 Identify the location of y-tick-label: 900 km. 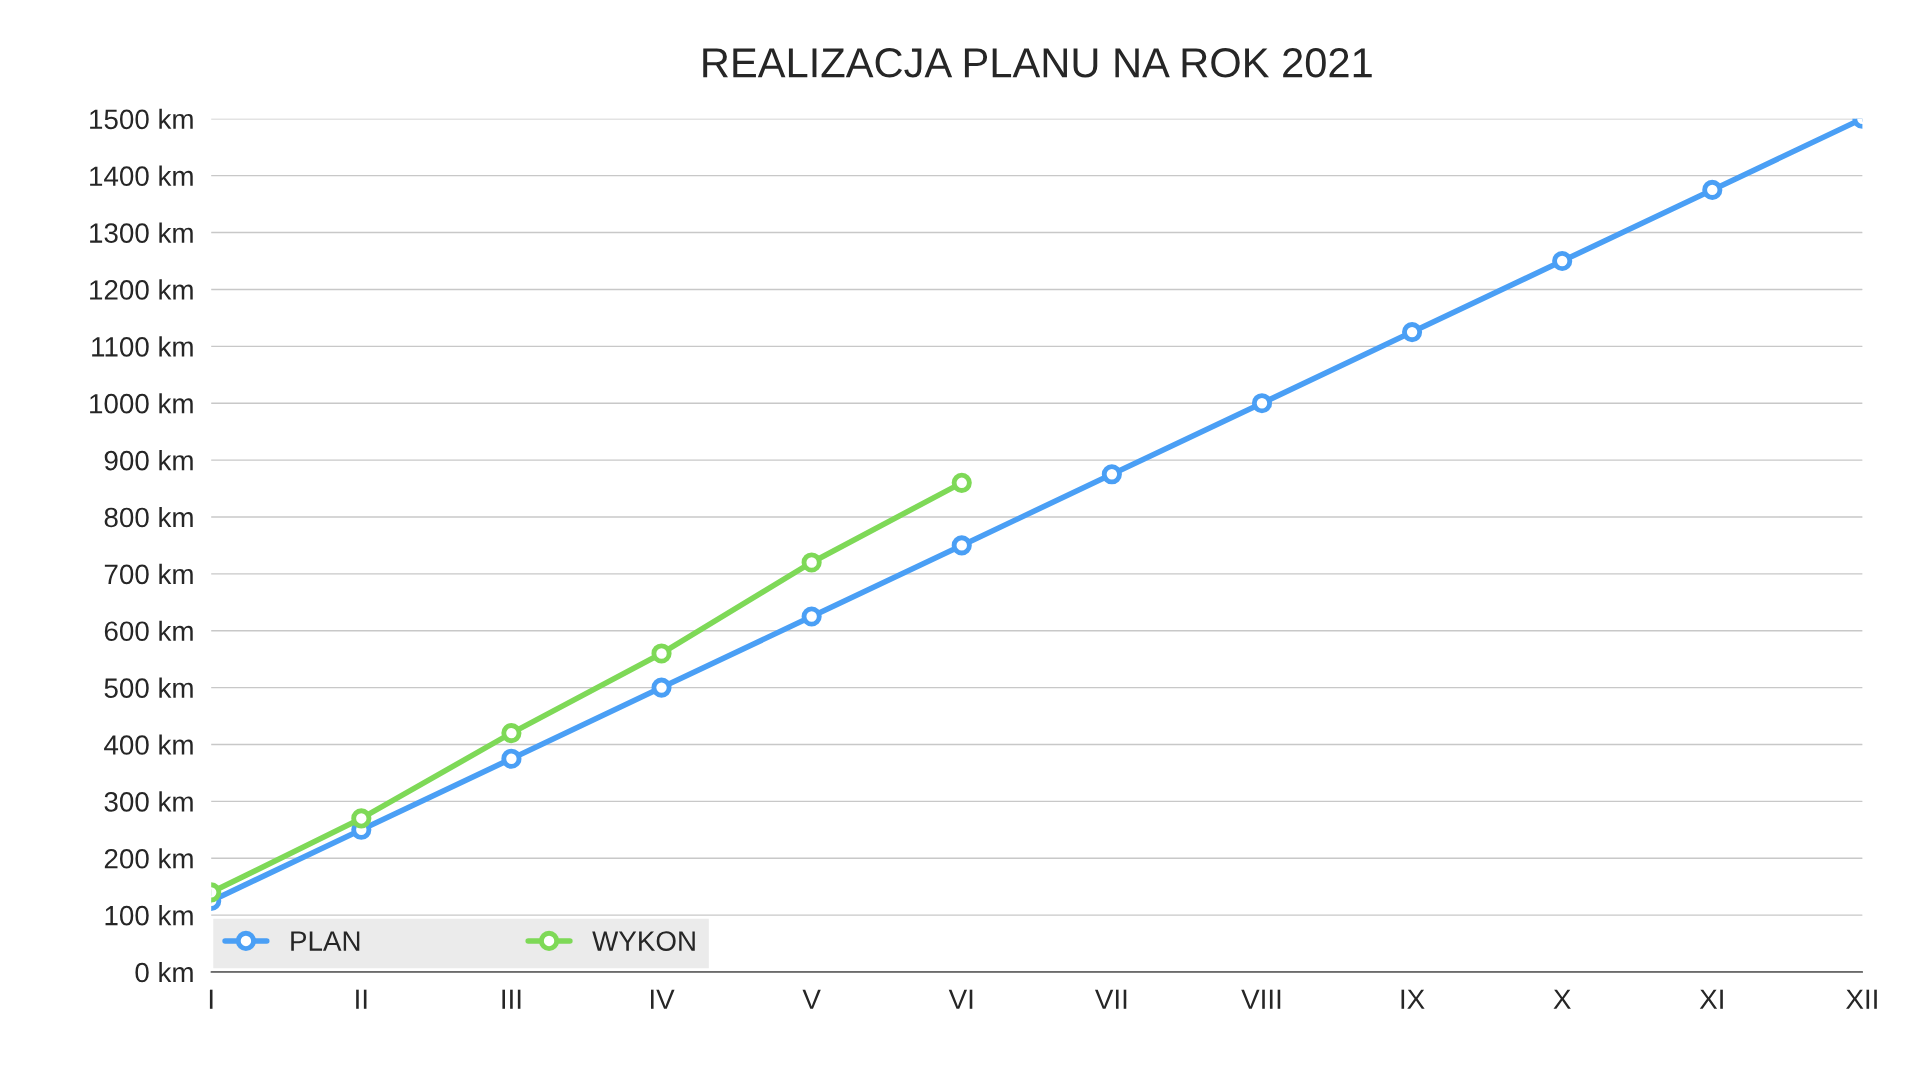
(148, 460).